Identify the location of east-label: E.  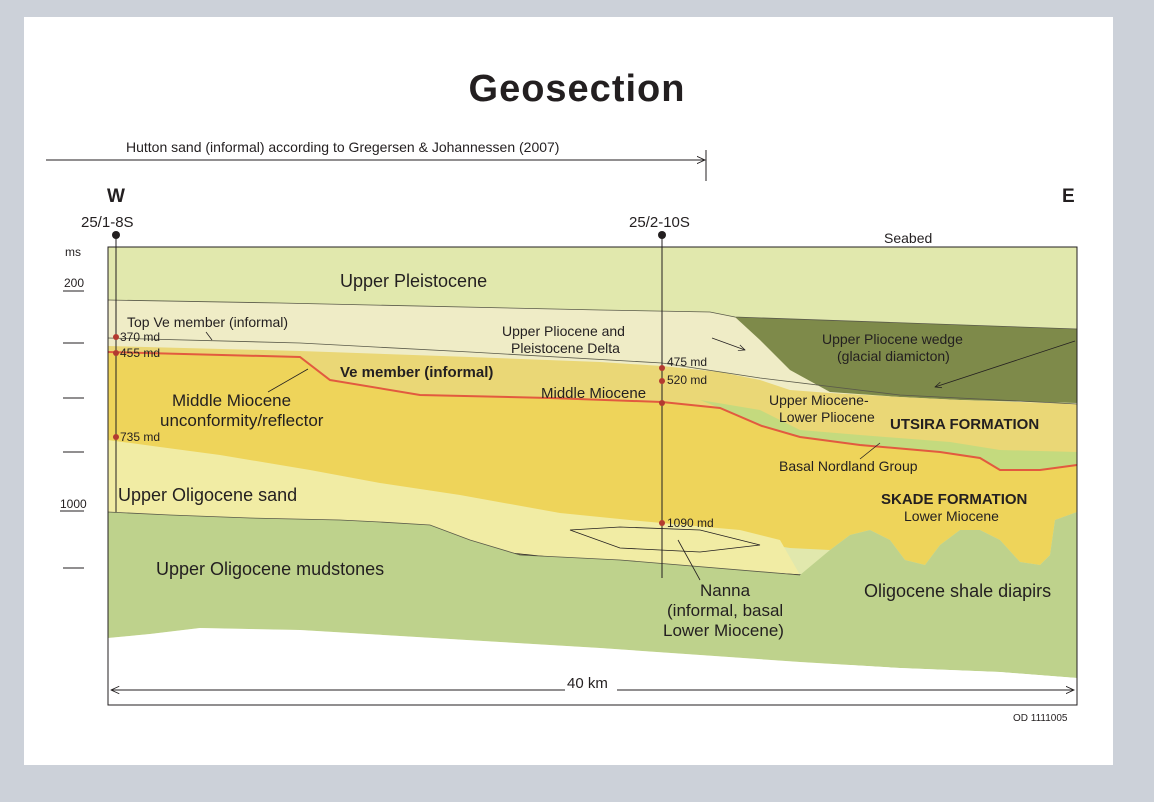
(1068, 196).